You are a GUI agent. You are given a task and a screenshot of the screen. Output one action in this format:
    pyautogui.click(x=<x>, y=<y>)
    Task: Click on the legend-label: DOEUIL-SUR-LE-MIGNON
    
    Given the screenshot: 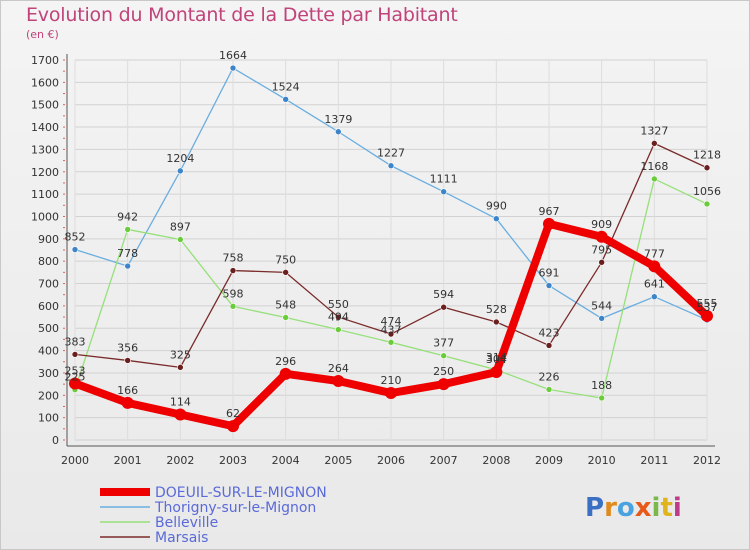 What is the action you would take?
    pyautogui.click(x=241, y=493)
    